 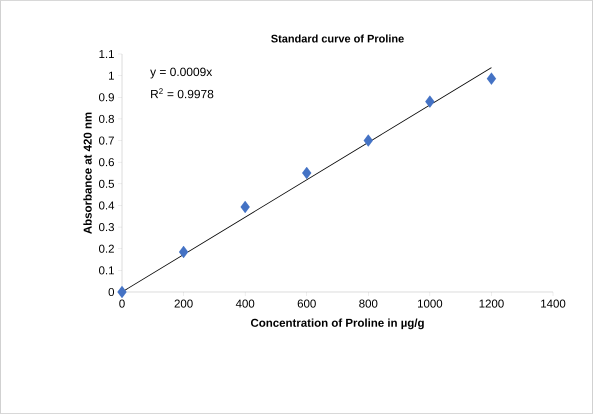 I want to click on y-tick-label: 0.5, so click(x=106, y=184).